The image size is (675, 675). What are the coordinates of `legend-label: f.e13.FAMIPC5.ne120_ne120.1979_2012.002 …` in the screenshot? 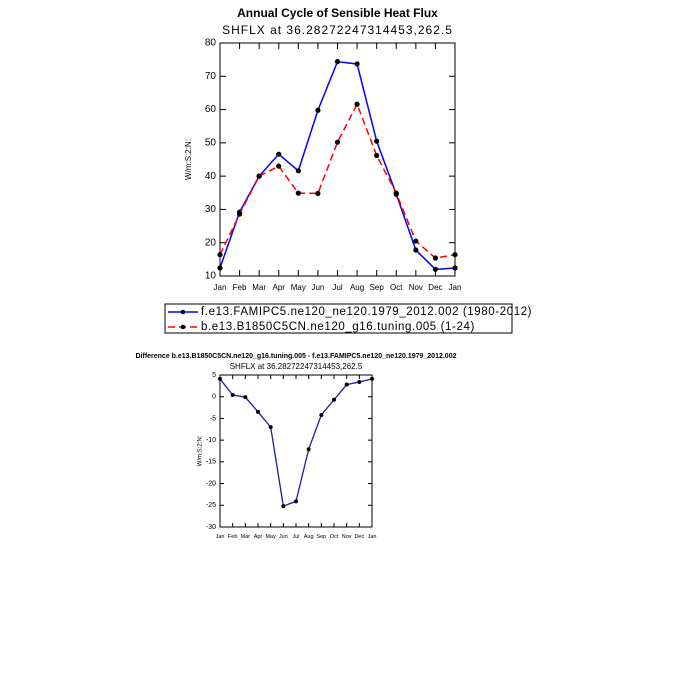 It's located at (366, 312).